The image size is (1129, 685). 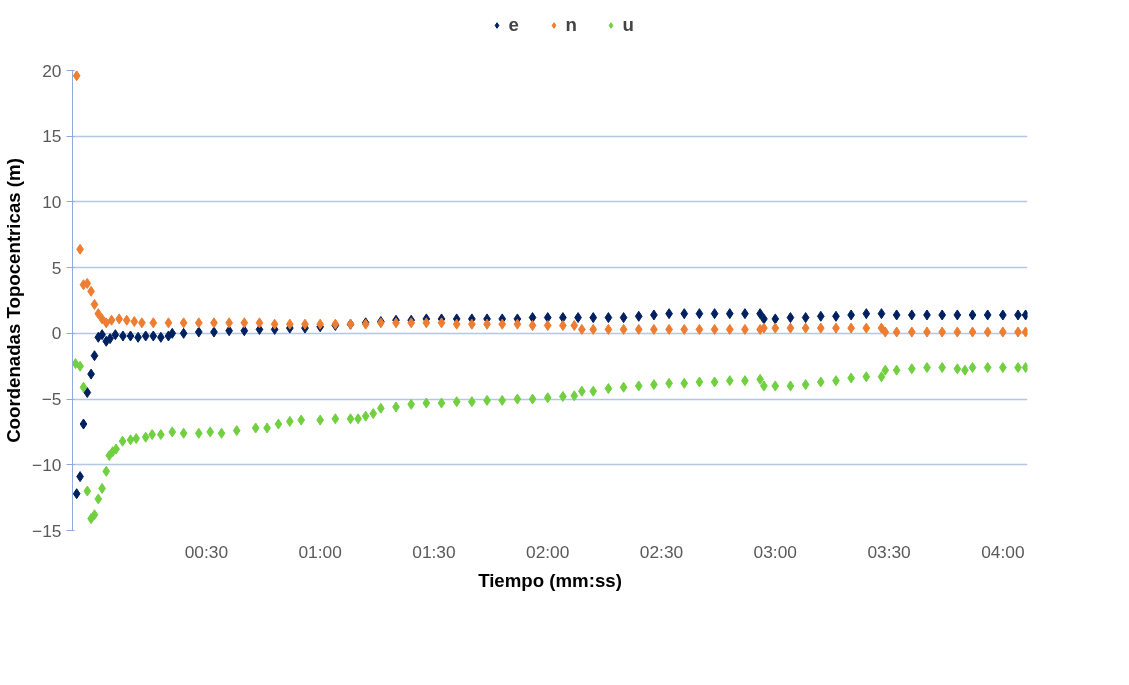 I want to click on y-tick-label: 5, so click(x=56, y=267).